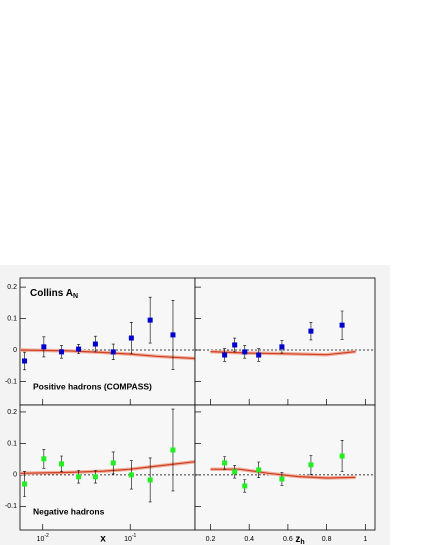 The image size is (421, 545). Describe the element at coordinates (103, 539) in the screenshot. I see `x-axis-label: x` at that location.